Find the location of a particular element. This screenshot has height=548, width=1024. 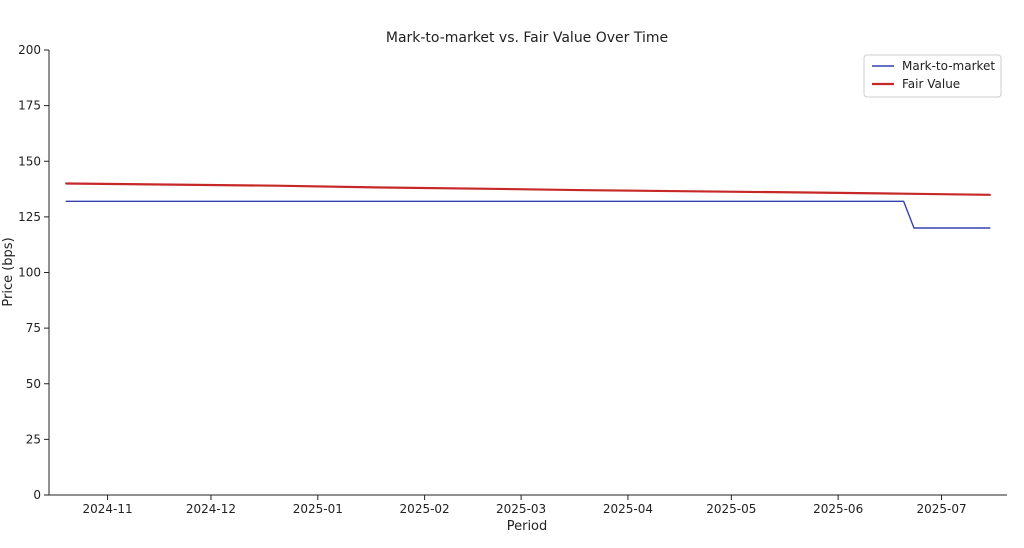

legend: Mark-to-market Fair Value is located at coordinates (932, 76).